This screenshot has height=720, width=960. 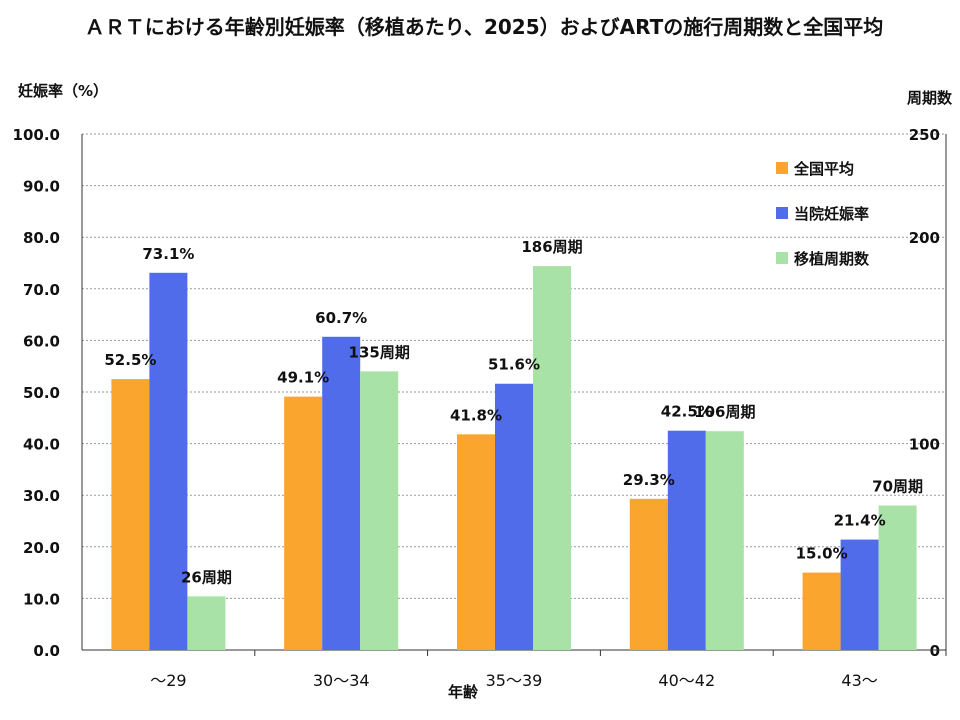 I want to click on data-label: 41.8%, so click(x=476, y=415).